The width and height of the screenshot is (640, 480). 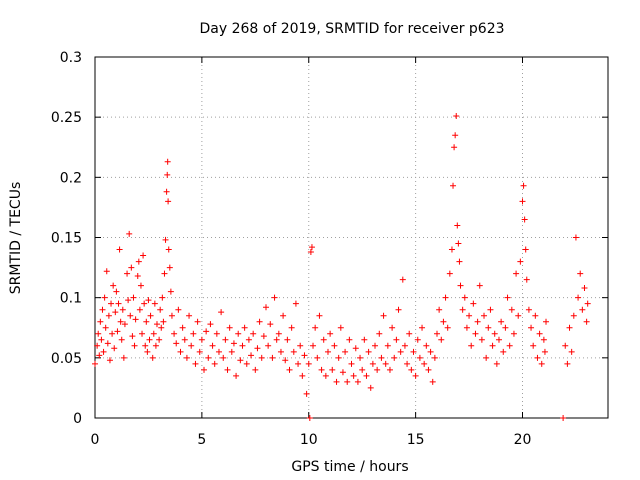 What do you see at coordinates (201, 440) in the screenshot?
I see `x-tick-label: 5` at bounding box center [201, 440].